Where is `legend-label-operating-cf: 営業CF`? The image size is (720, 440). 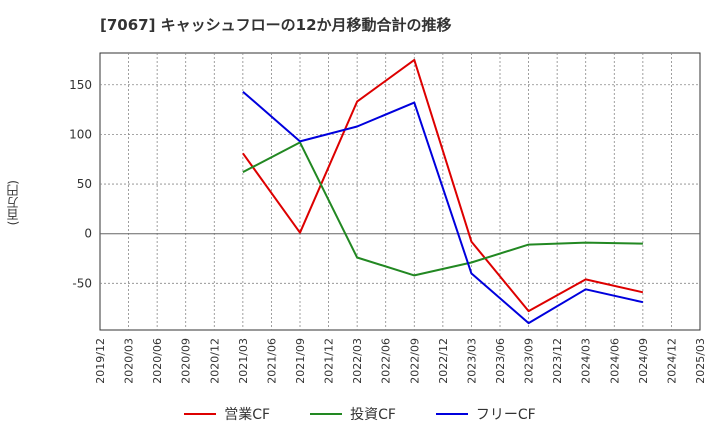 legend-label-operating-cf: 営業CF is located at coordinates (247, 415).